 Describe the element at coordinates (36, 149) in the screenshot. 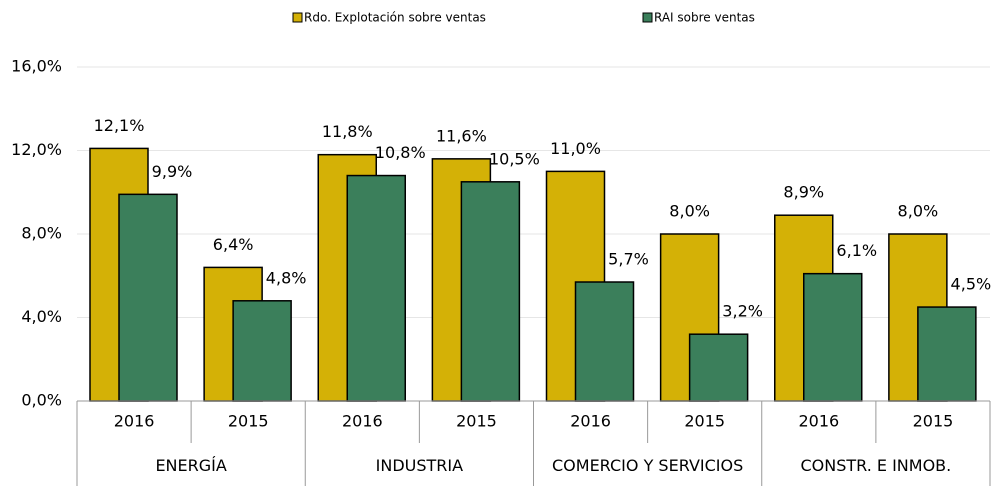

I see `y-tick-label: 12,0%` at that location.